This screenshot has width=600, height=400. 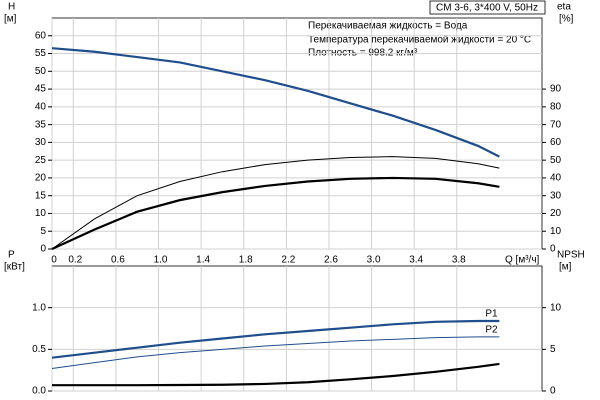 What do you see at coordinates (556, 89) in the screenshot?
I see `y2-tick-label: 90` at bounding box center [556, 89].